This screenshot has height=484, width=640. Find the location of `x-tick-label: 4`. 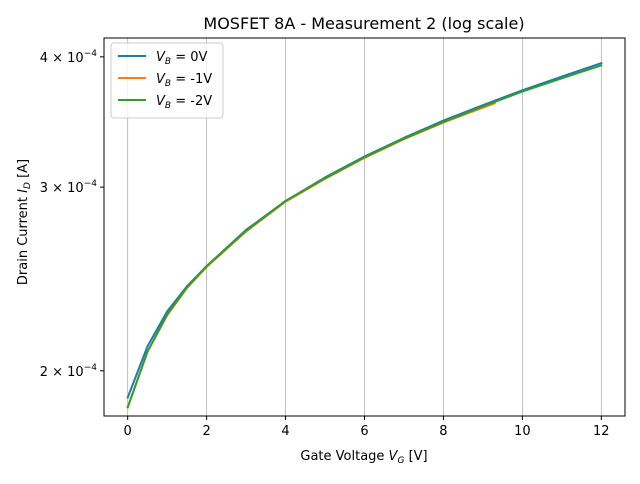

x-tick-label: 4 is located at coordinates (285, 431).